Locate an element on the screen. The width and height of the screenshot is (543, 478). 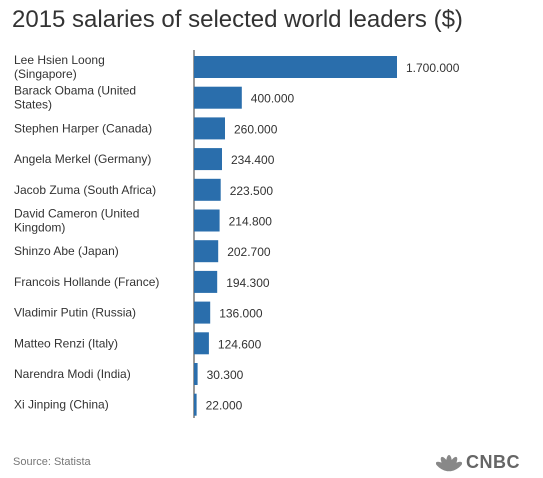
value-label: 22.000 is located at coordinates (224, 406).